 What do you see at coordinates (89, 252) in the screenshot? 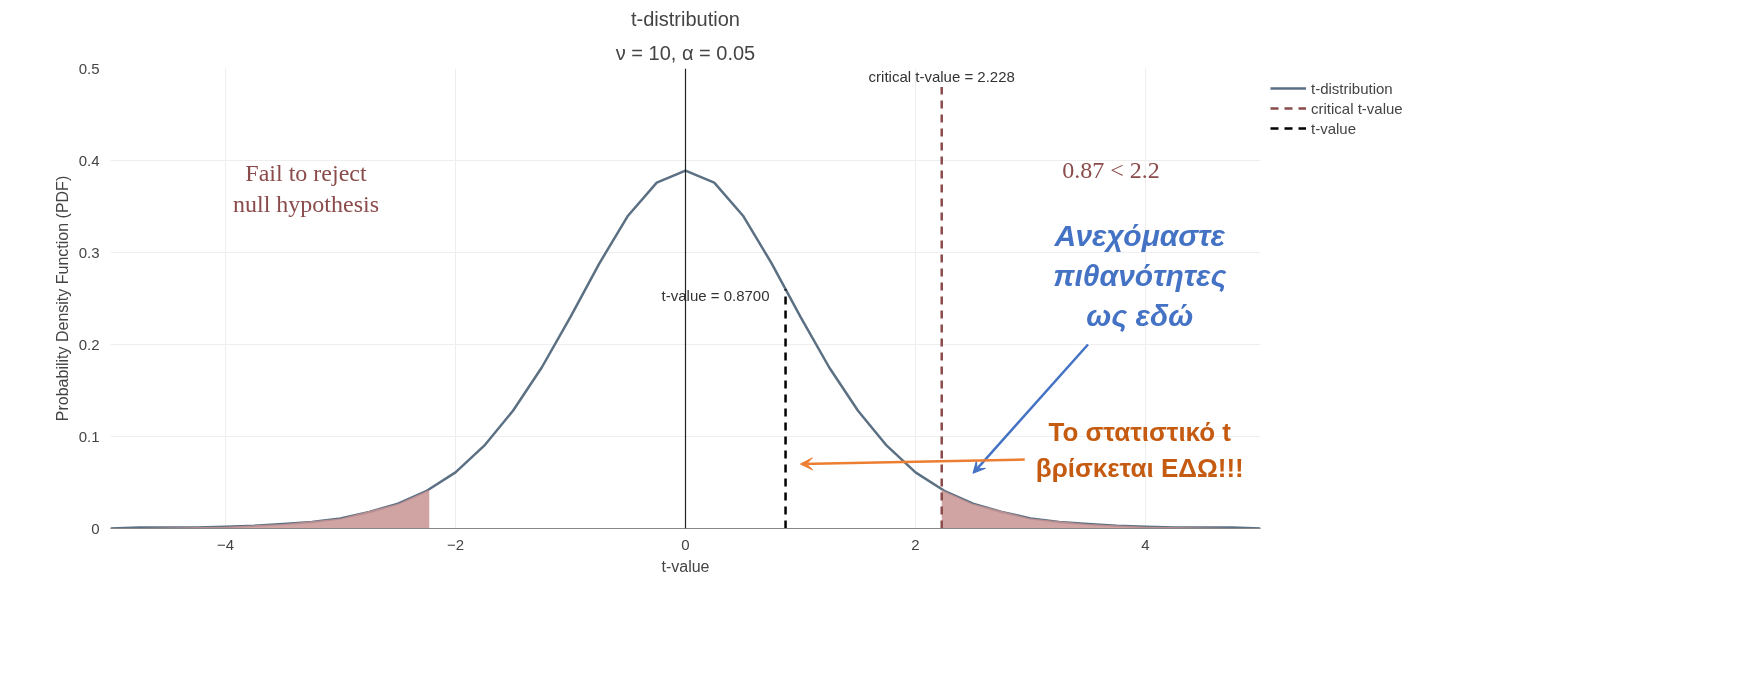
I see `y-tick-label: 0.3` at bounding box center [89, 252].